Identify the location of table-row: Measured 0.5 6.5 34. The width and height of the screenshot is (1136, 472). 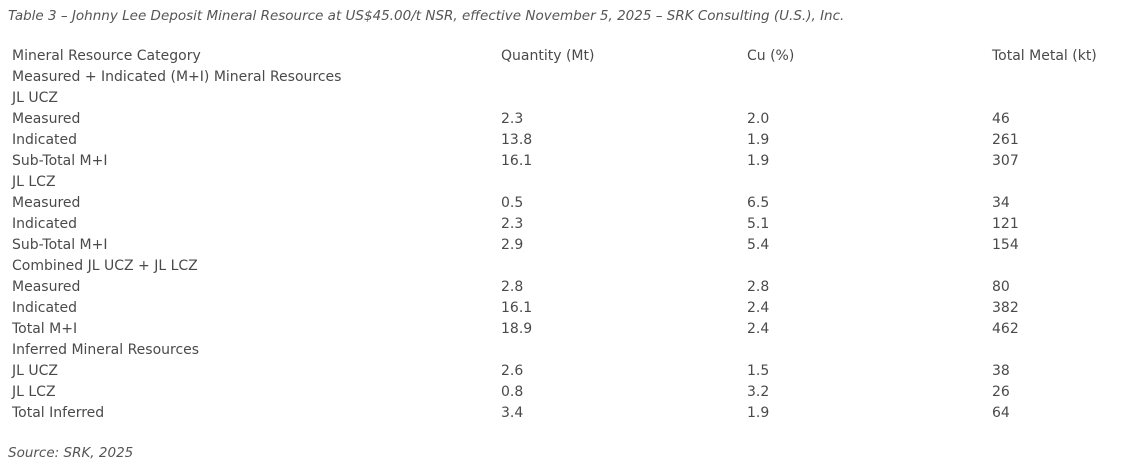
(570, 203).